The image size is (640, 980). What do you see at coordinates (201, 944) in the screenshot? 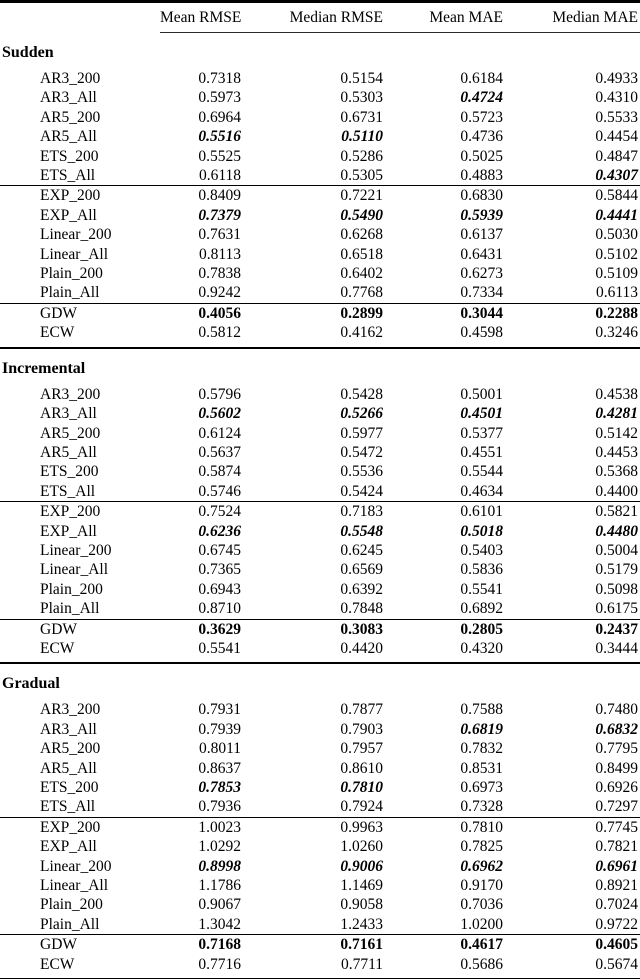
I see `metric-value: 0.7168` at bounding box center [201, 944].